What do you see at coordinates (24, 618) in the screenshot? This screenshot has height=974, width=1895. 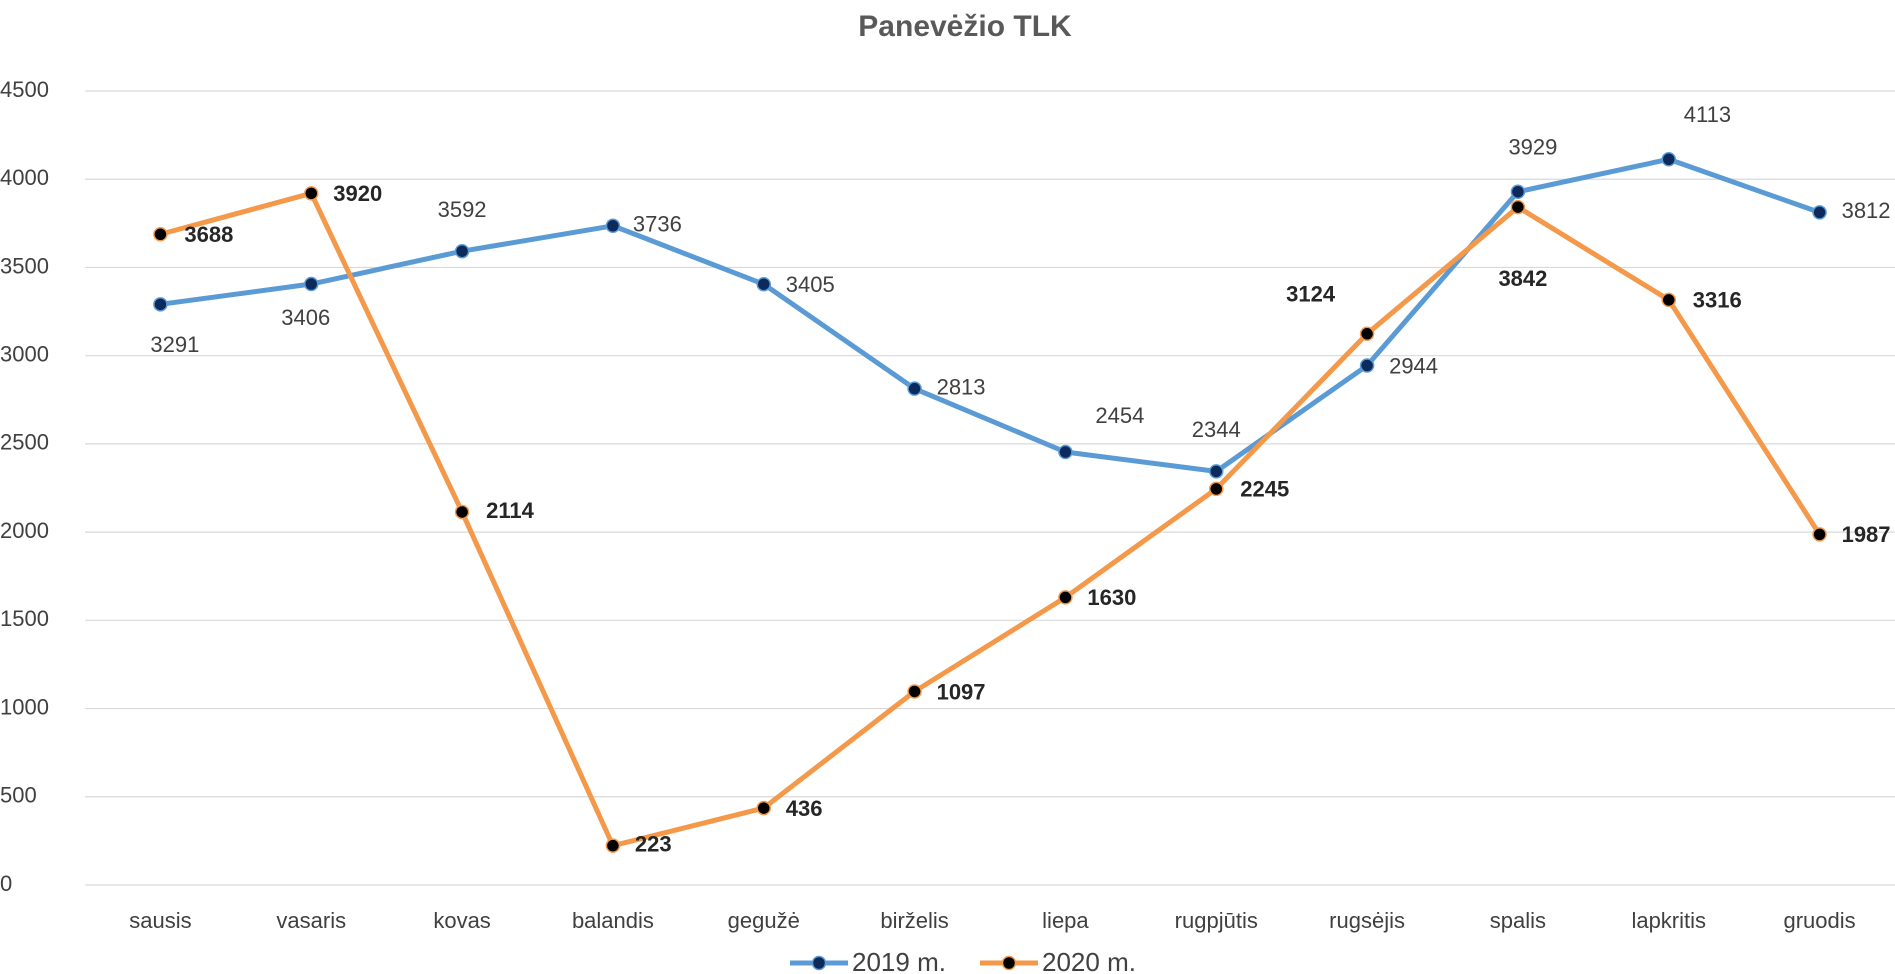 I see `y-tick-label: 1500` at bounding box center [24, 618].